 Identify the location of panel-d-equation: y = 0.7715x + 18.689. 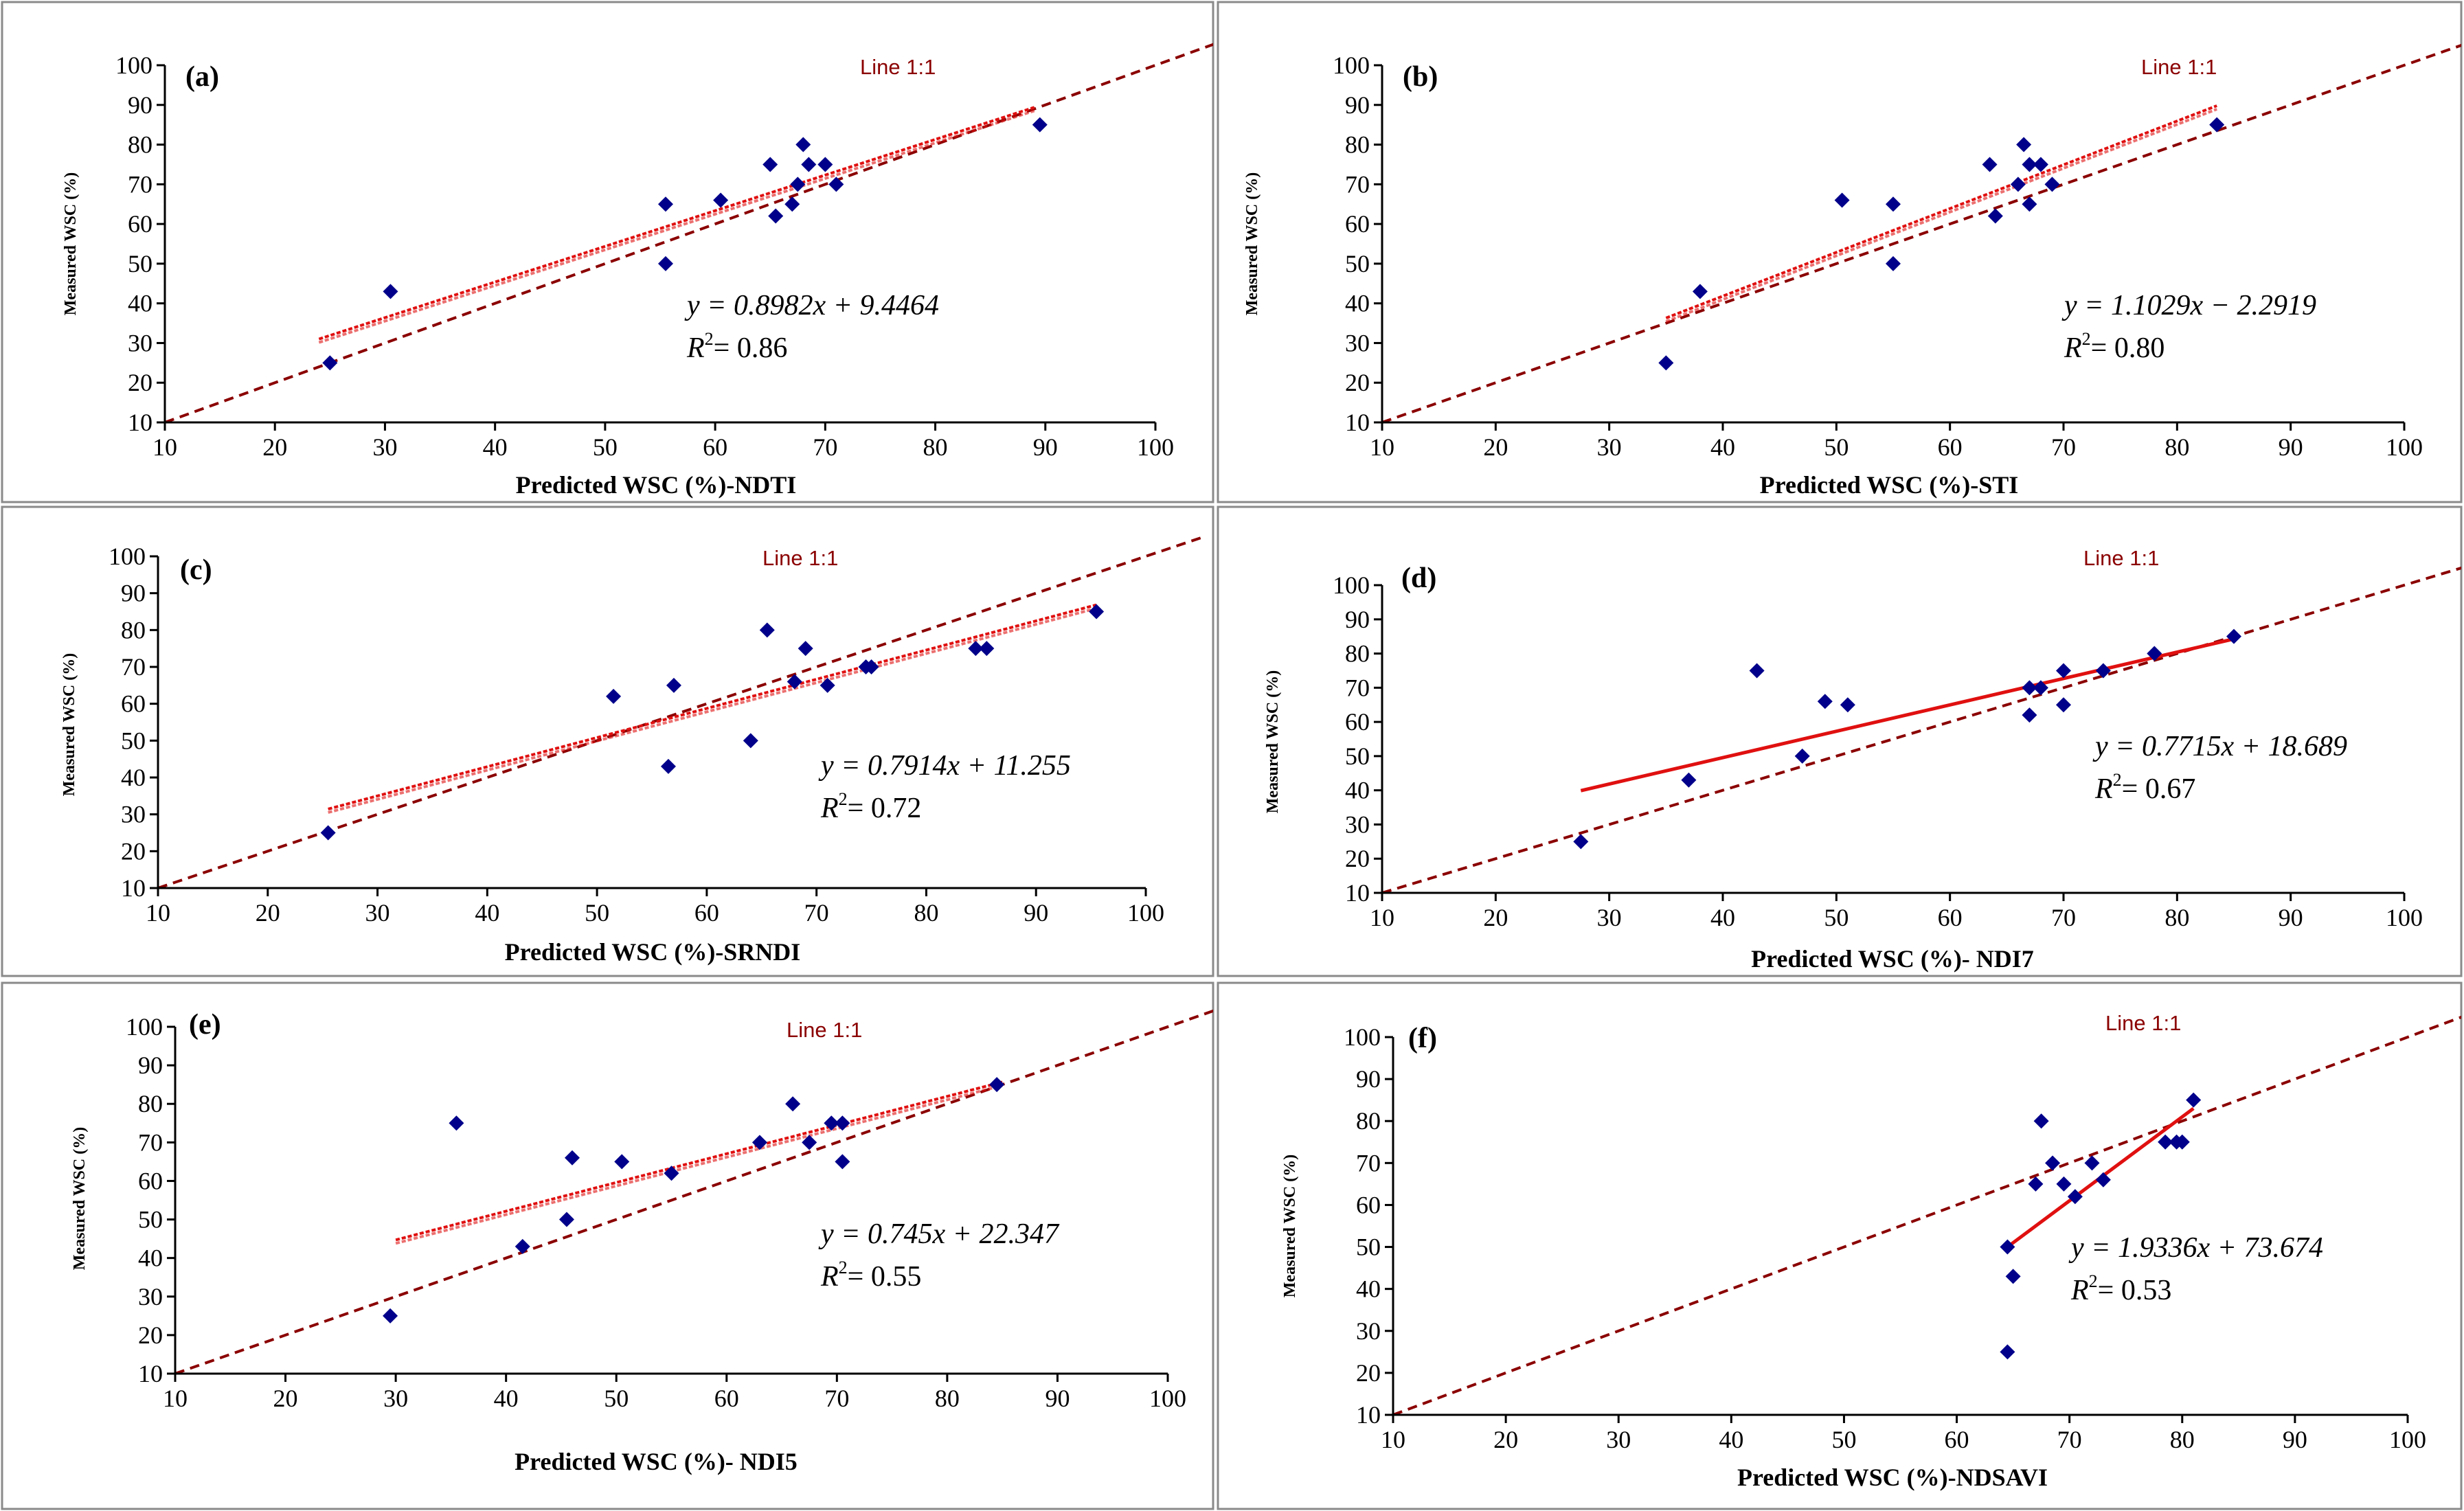
(2219, 746).